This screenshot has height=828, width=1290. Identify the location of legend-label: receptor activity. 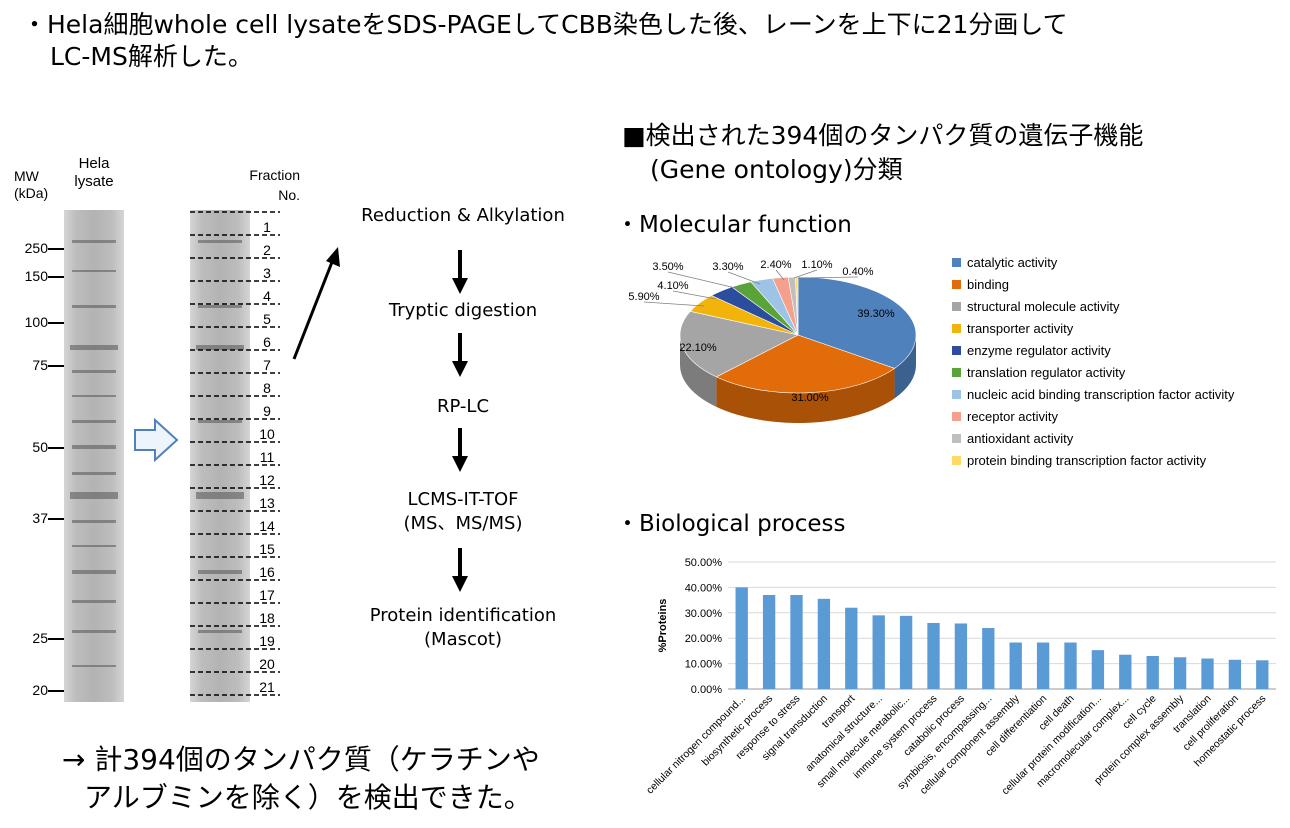
(1013, 416).